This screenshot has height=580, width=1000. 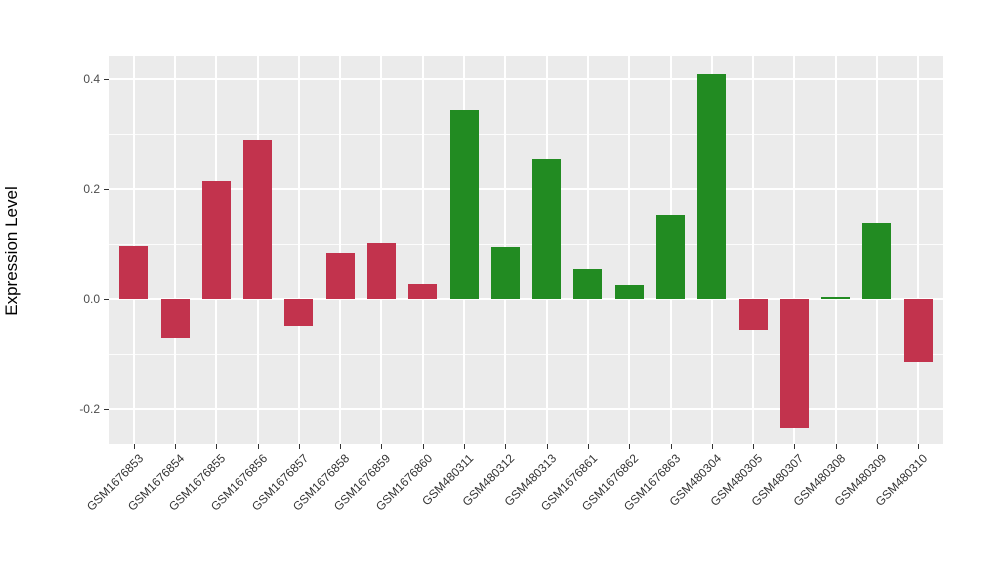 I want to click on y-tick-label: 0.4, so click(x=91, y=79).